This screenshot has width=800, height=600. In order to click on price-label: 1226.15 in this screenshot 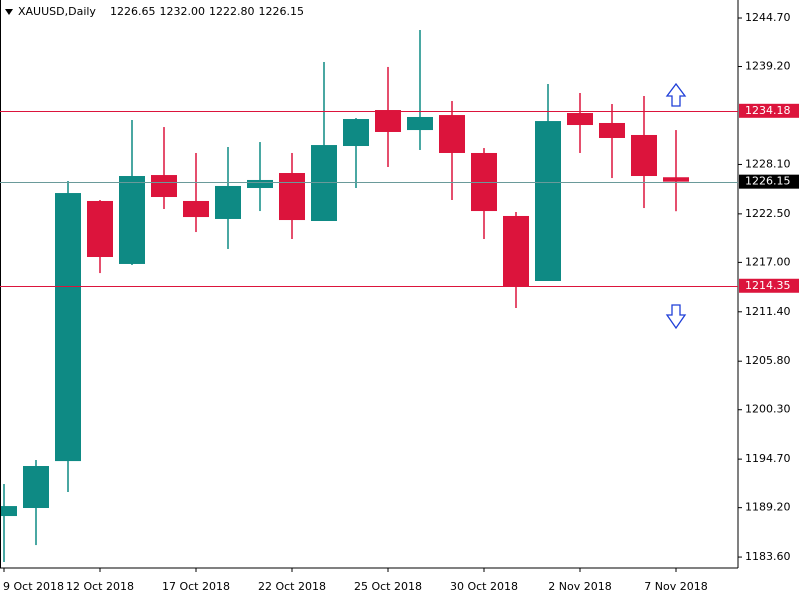, I will do `click(768, 181)`.